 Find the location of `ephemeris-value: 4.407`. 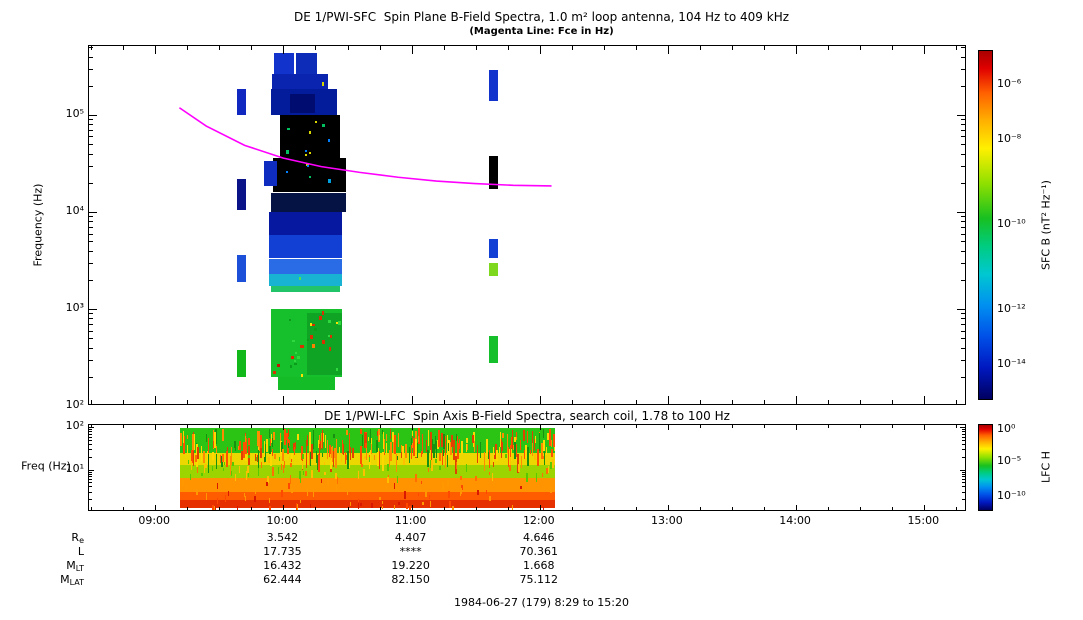

ephemeris-value: 4.407 is located at coordinates (410, 537).